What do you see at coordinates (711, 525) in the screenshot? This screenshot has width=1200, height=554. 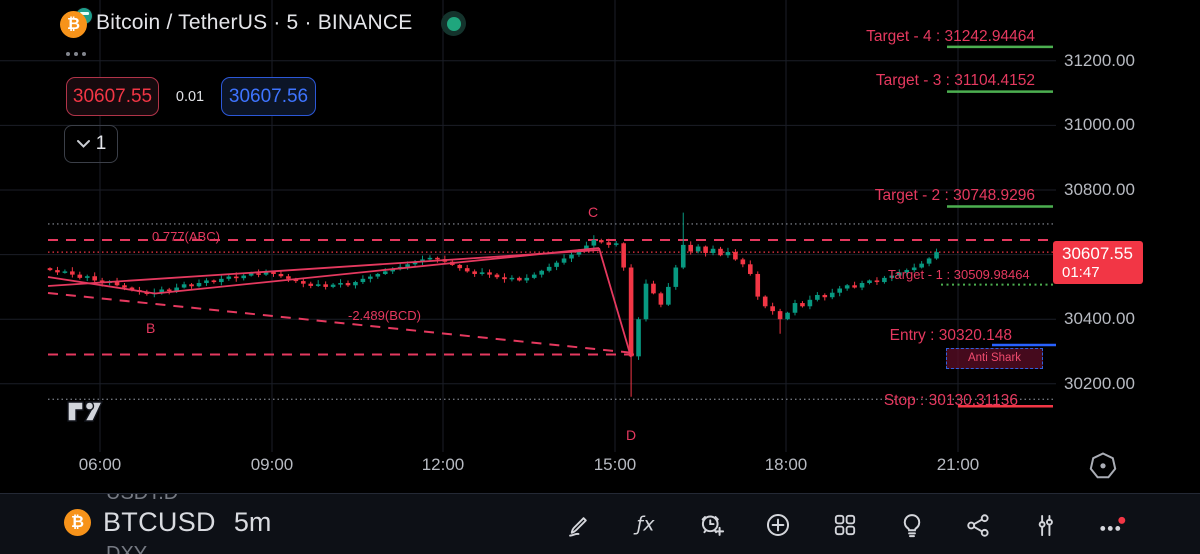 I see `alert-clock-icon` at bounding box center [711, 525].